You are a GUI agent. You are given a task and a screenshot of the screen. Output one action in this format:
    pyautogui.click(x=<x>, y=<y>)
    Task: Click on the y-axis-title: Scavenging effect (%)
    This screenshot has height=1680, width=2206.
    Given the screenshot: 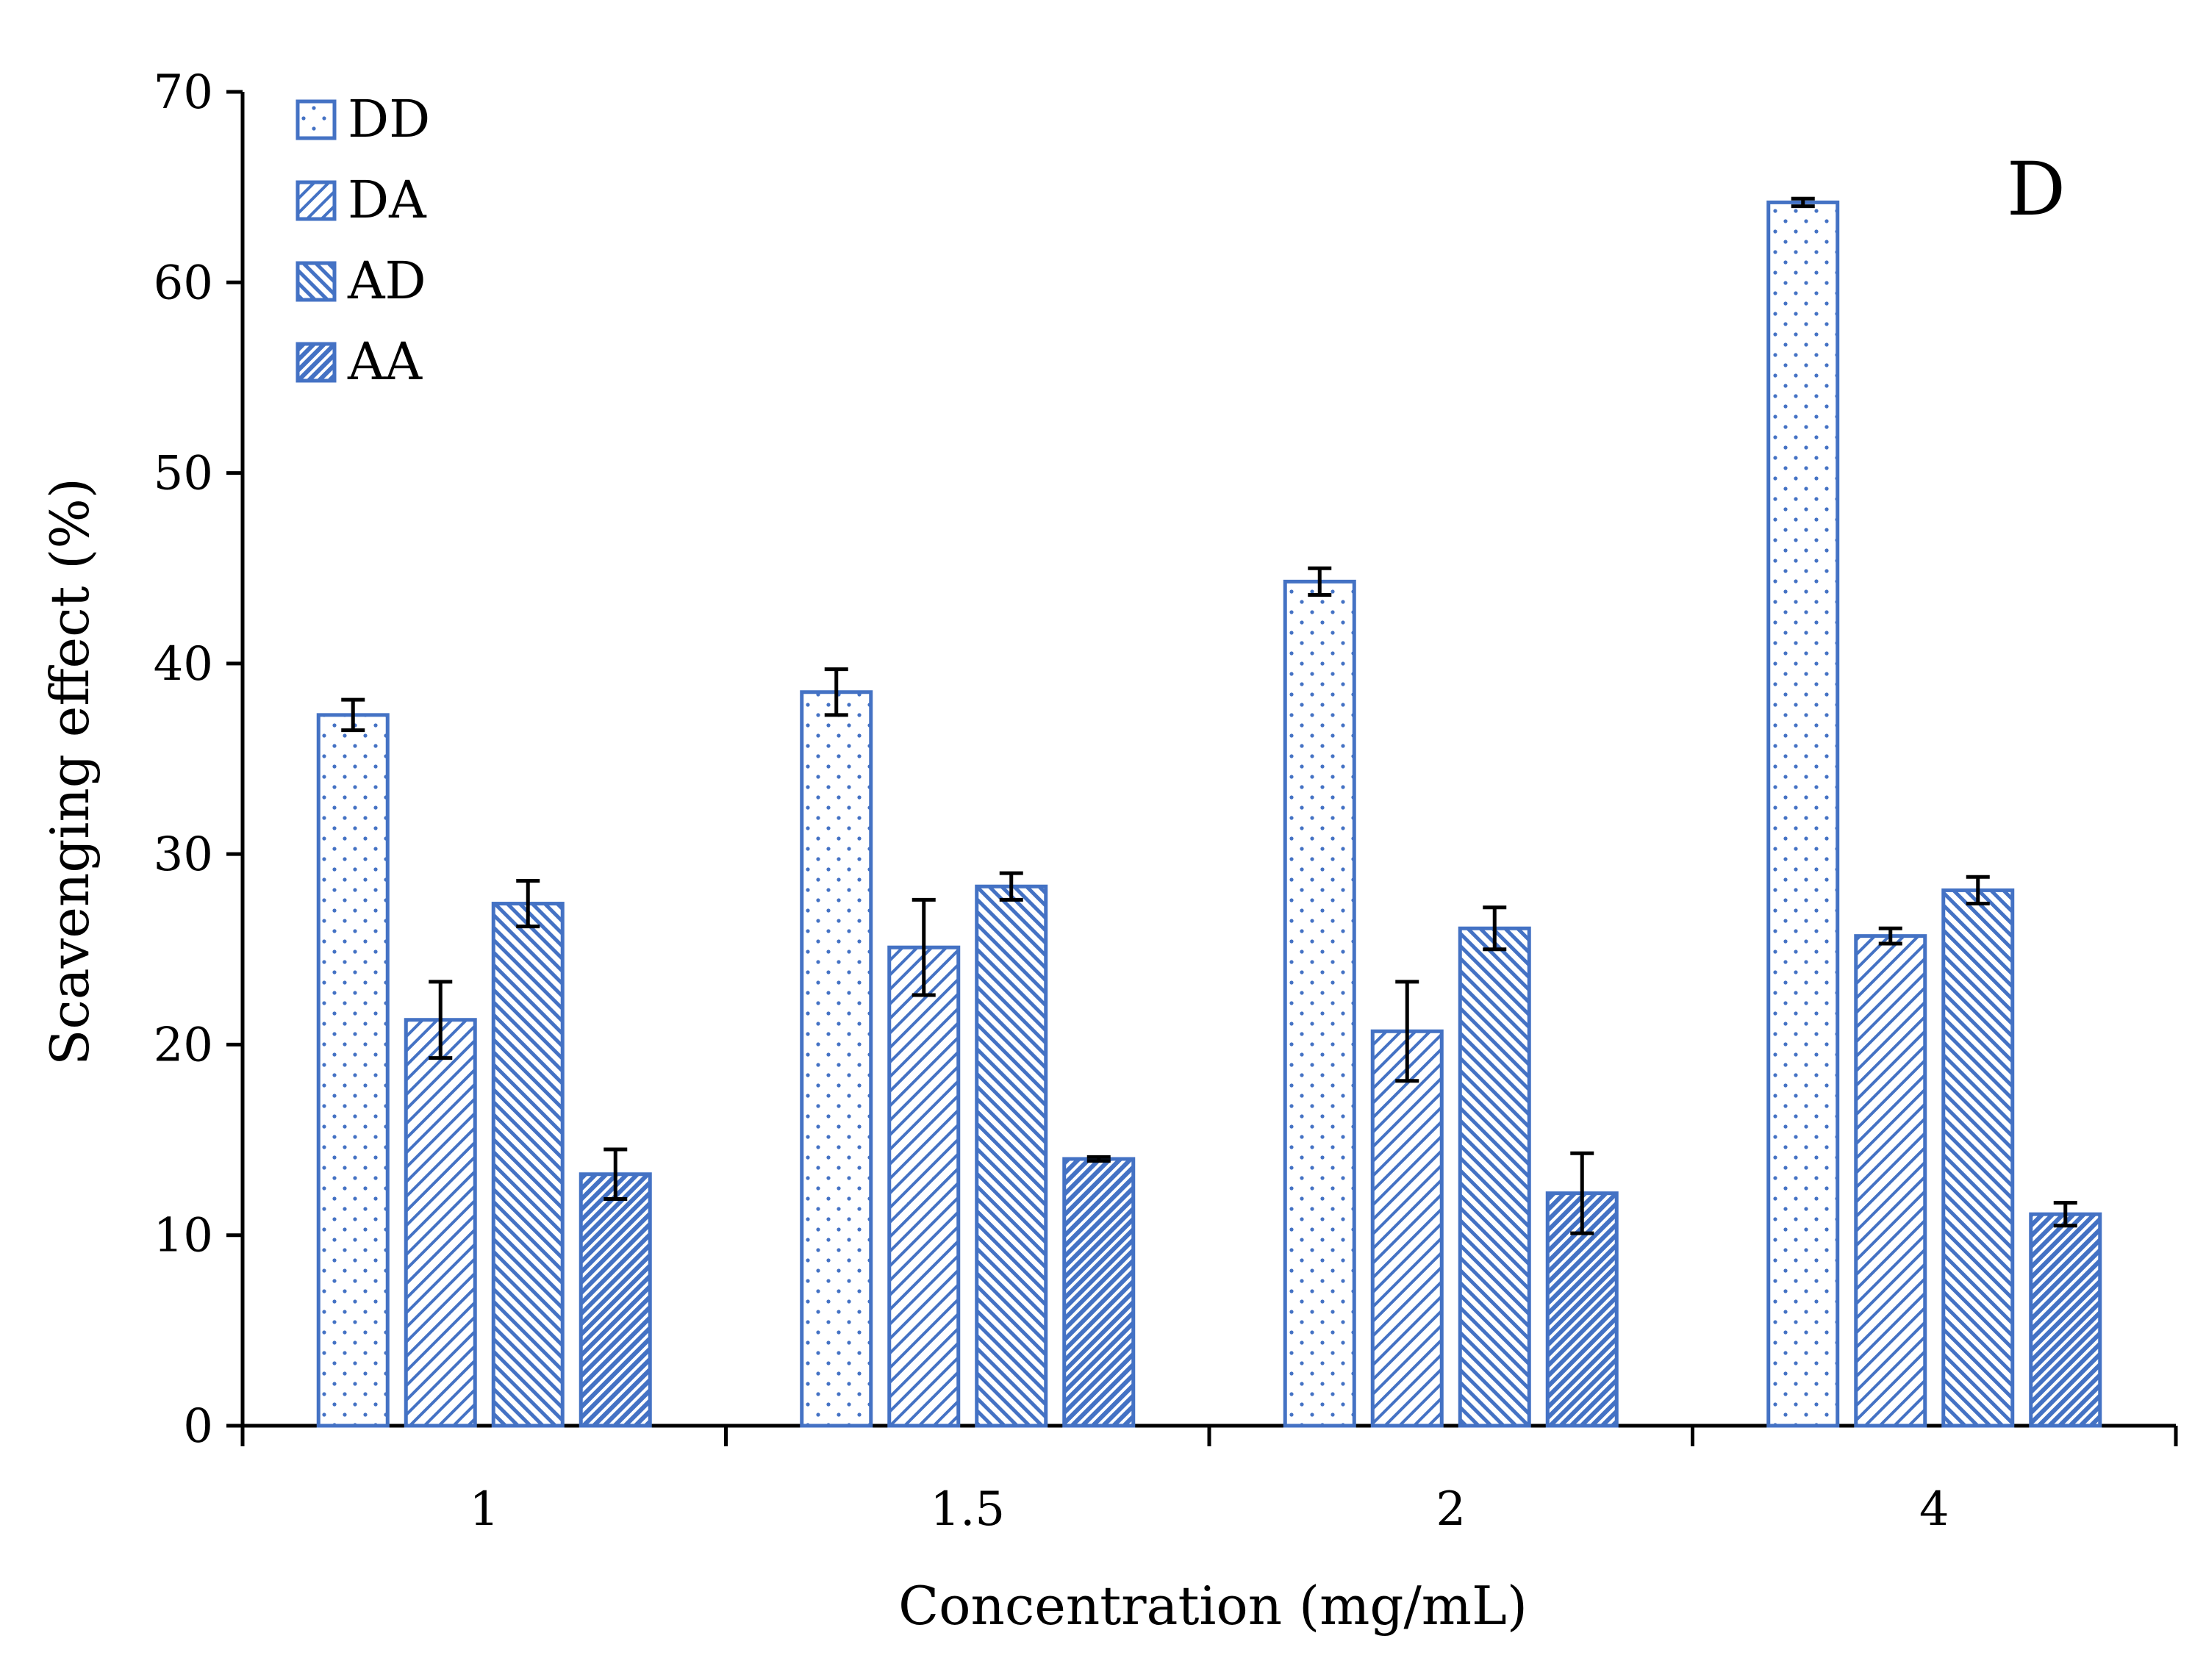 What is the action you would take?
    pyautogui.click(x=70, y=772)
    